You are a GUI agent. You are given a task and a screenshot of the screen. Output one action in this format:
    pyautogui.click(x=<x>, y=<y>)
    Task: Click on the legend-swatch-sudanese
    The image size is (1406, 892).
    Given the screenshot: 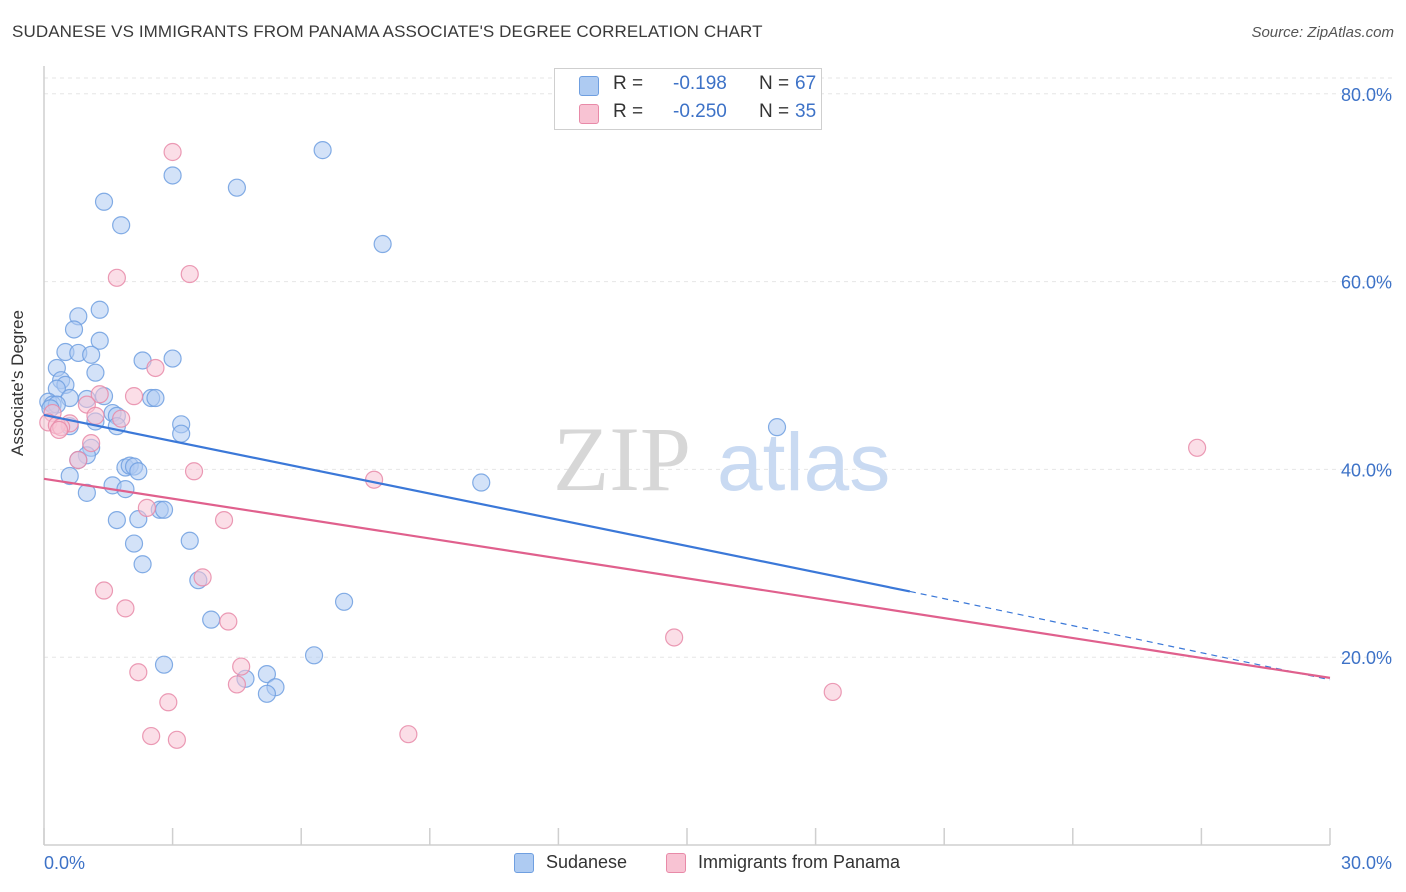 What is the action you would take?
    pyautogui.click(x=589, y=86)
    